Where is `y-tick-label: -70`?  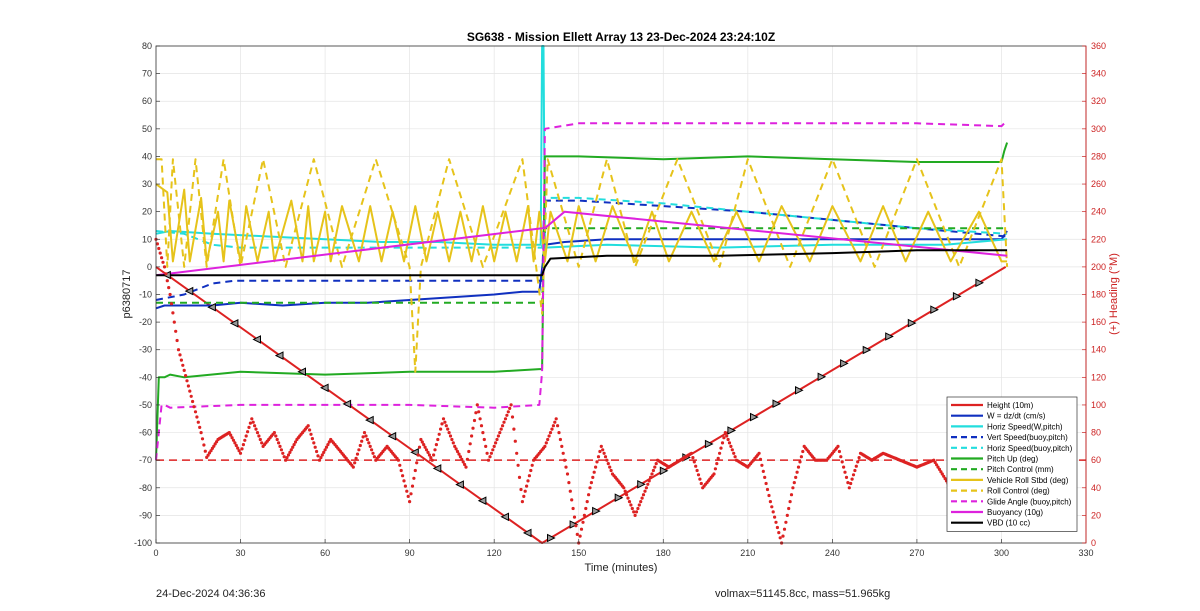 y-tick-label: -70 is located at coordinates (145, 460).